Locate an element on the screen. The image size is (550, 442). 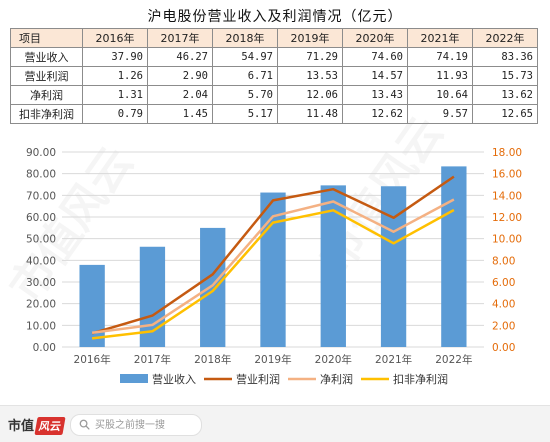
table-header-cell: 2018年 is located at coordinates (245, 38).